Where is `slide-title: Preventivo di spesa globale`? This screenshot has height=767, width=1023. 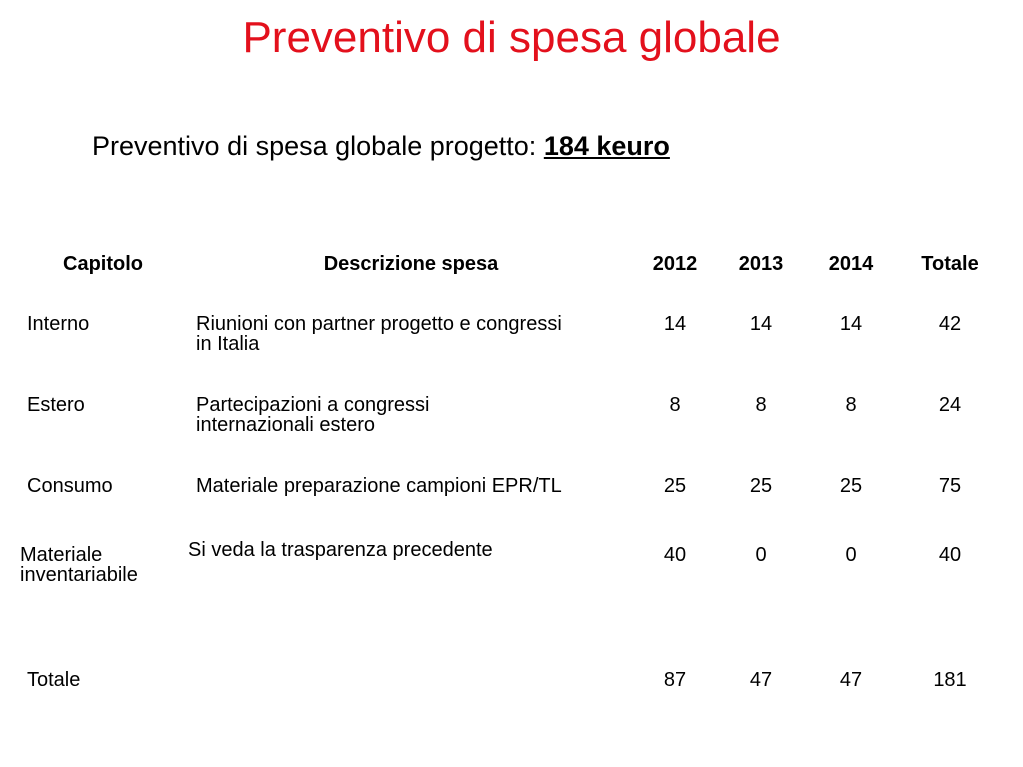
slide-title: Preventivo di spesa globale is located at coordinates (511, 37).